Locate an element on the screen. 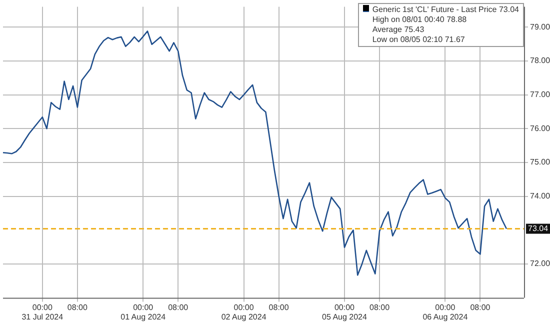 The image size is (550, 323). y-tick-label: 74.00 is located at coordinates (540, 195).